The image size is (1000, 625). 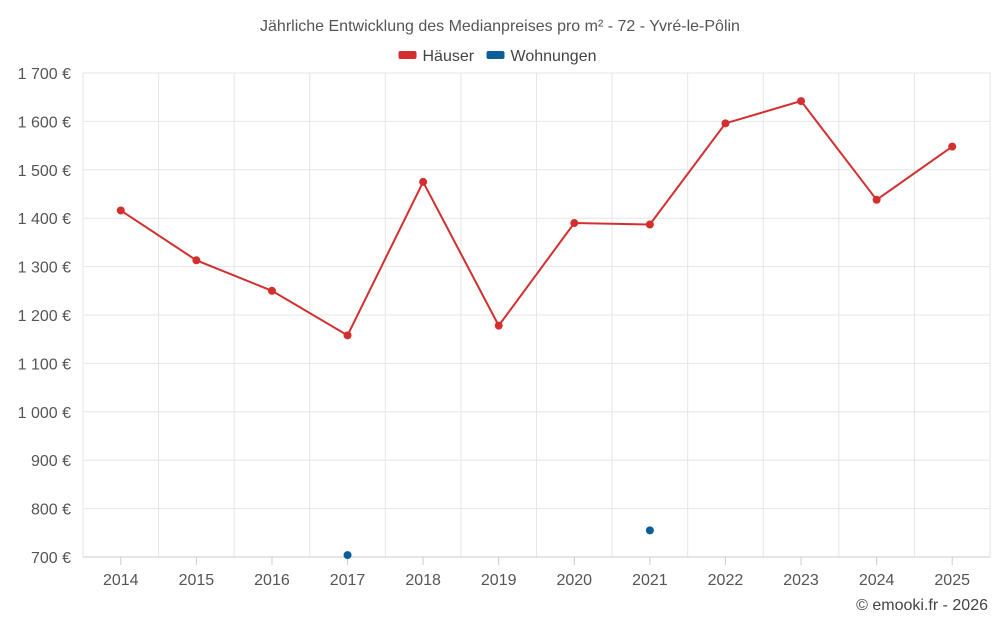 I want to click on y-tick-label: 1 700 €, so click(x=44, y=74).